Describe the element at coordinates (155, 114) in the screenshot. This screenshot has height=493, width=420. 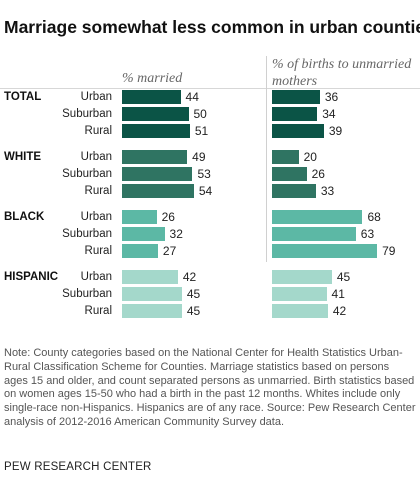
I see `bar-married-total-suburban` at that location.